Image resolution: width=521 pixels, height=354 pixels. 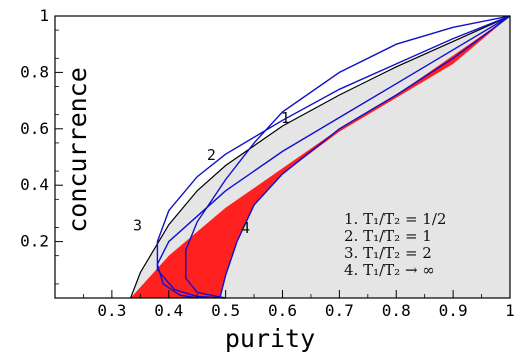 I want to click on y-tick-label: 0.6, so click(x=34, y=128).